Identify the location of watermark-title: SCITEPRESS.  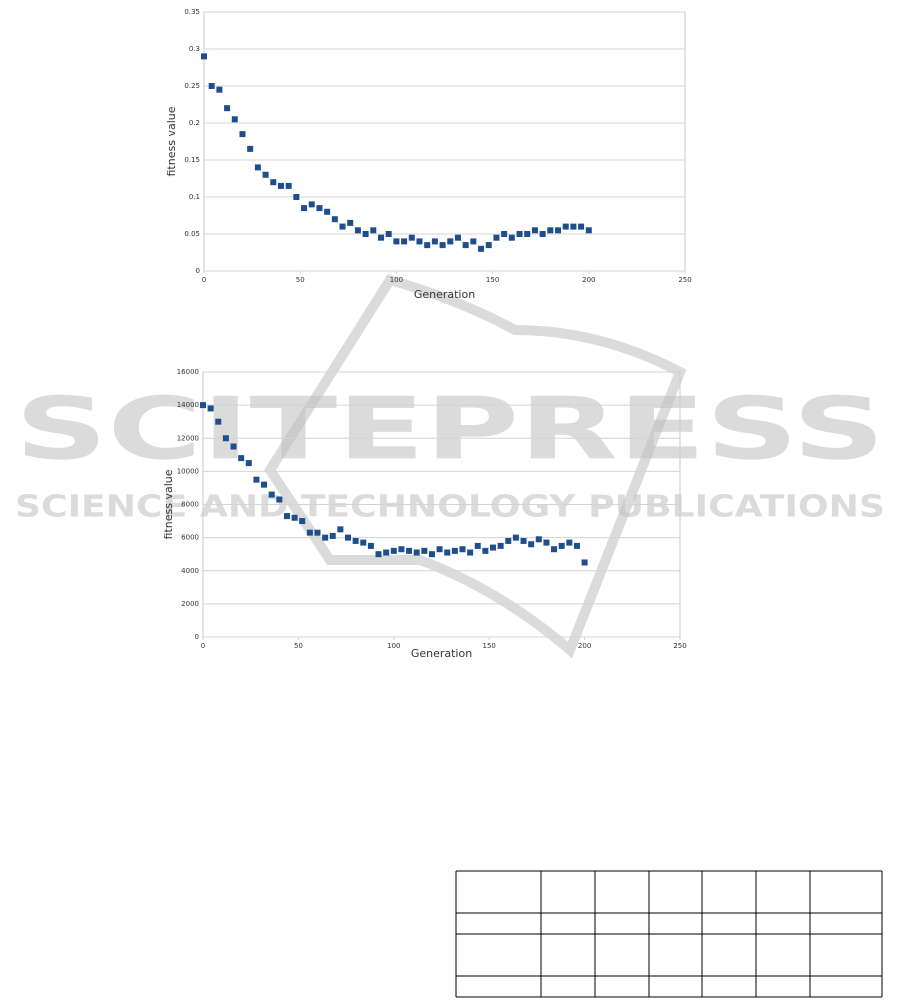
(450, 429).